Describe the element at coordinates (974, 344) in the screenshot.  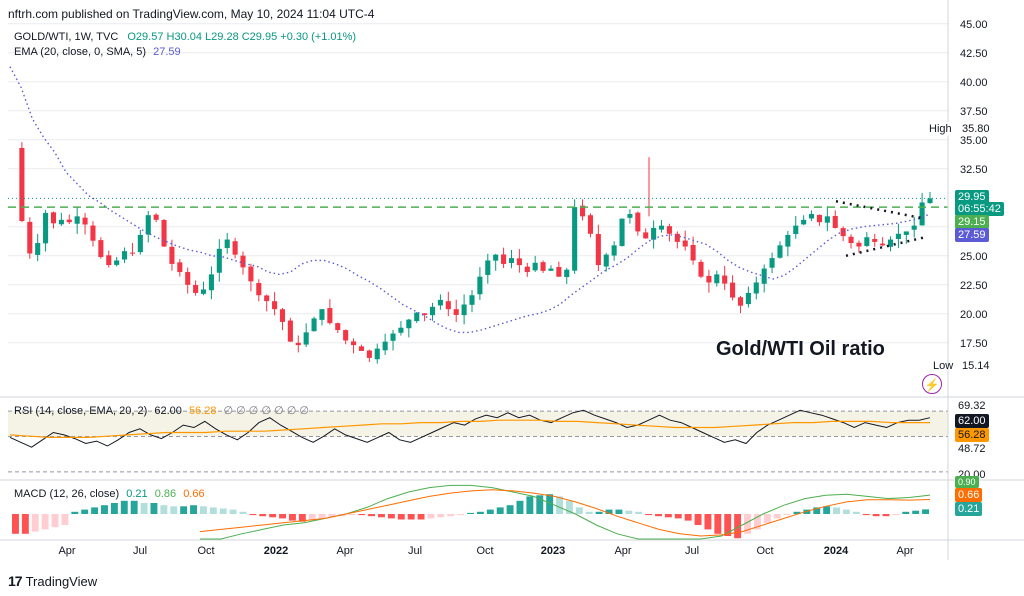
I see `y-tick-label: 17.50` at that location.